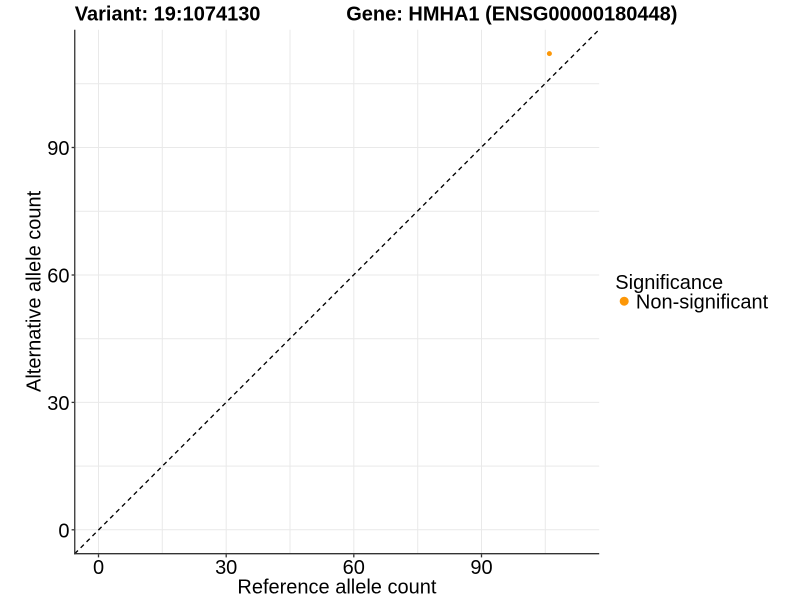  Describe the element at coordinates (702, 303) in the screenshot. I see `svg-text: Non-significant` at that location.